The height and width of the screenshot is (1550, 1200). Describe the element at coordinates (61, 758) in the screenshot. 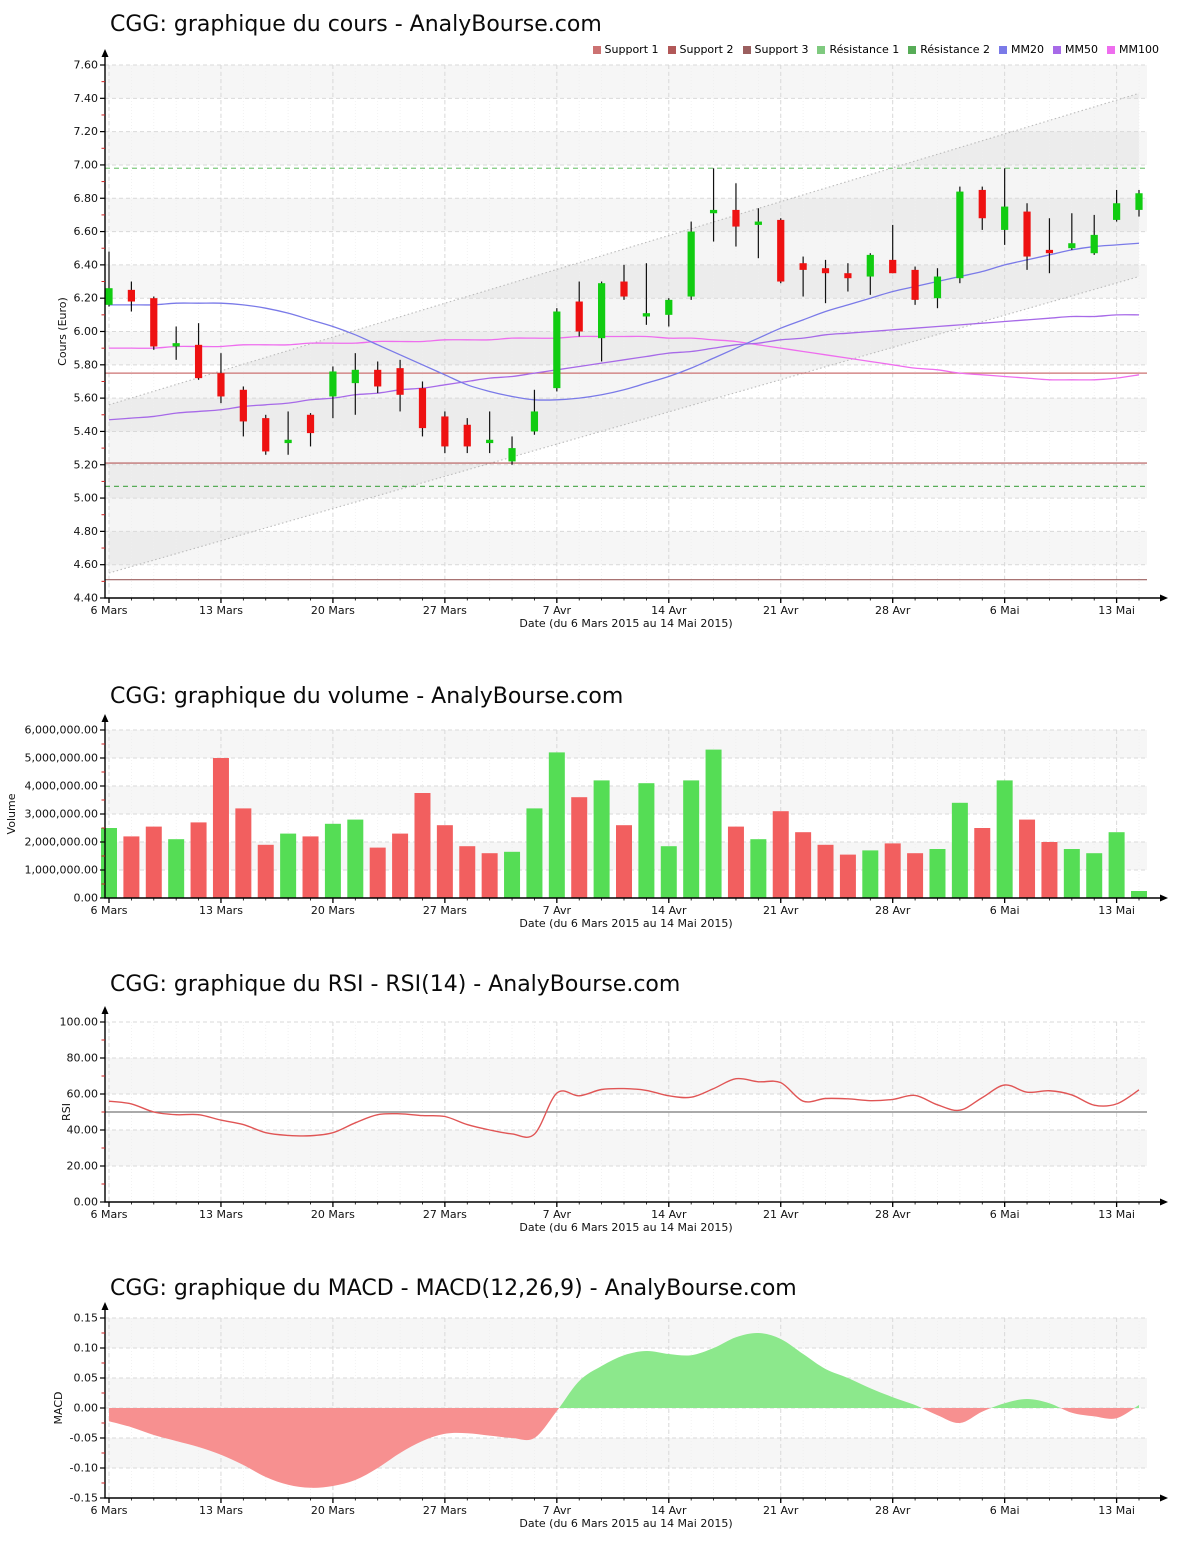

I see `svg-text: 5,000,000.00` at that location.